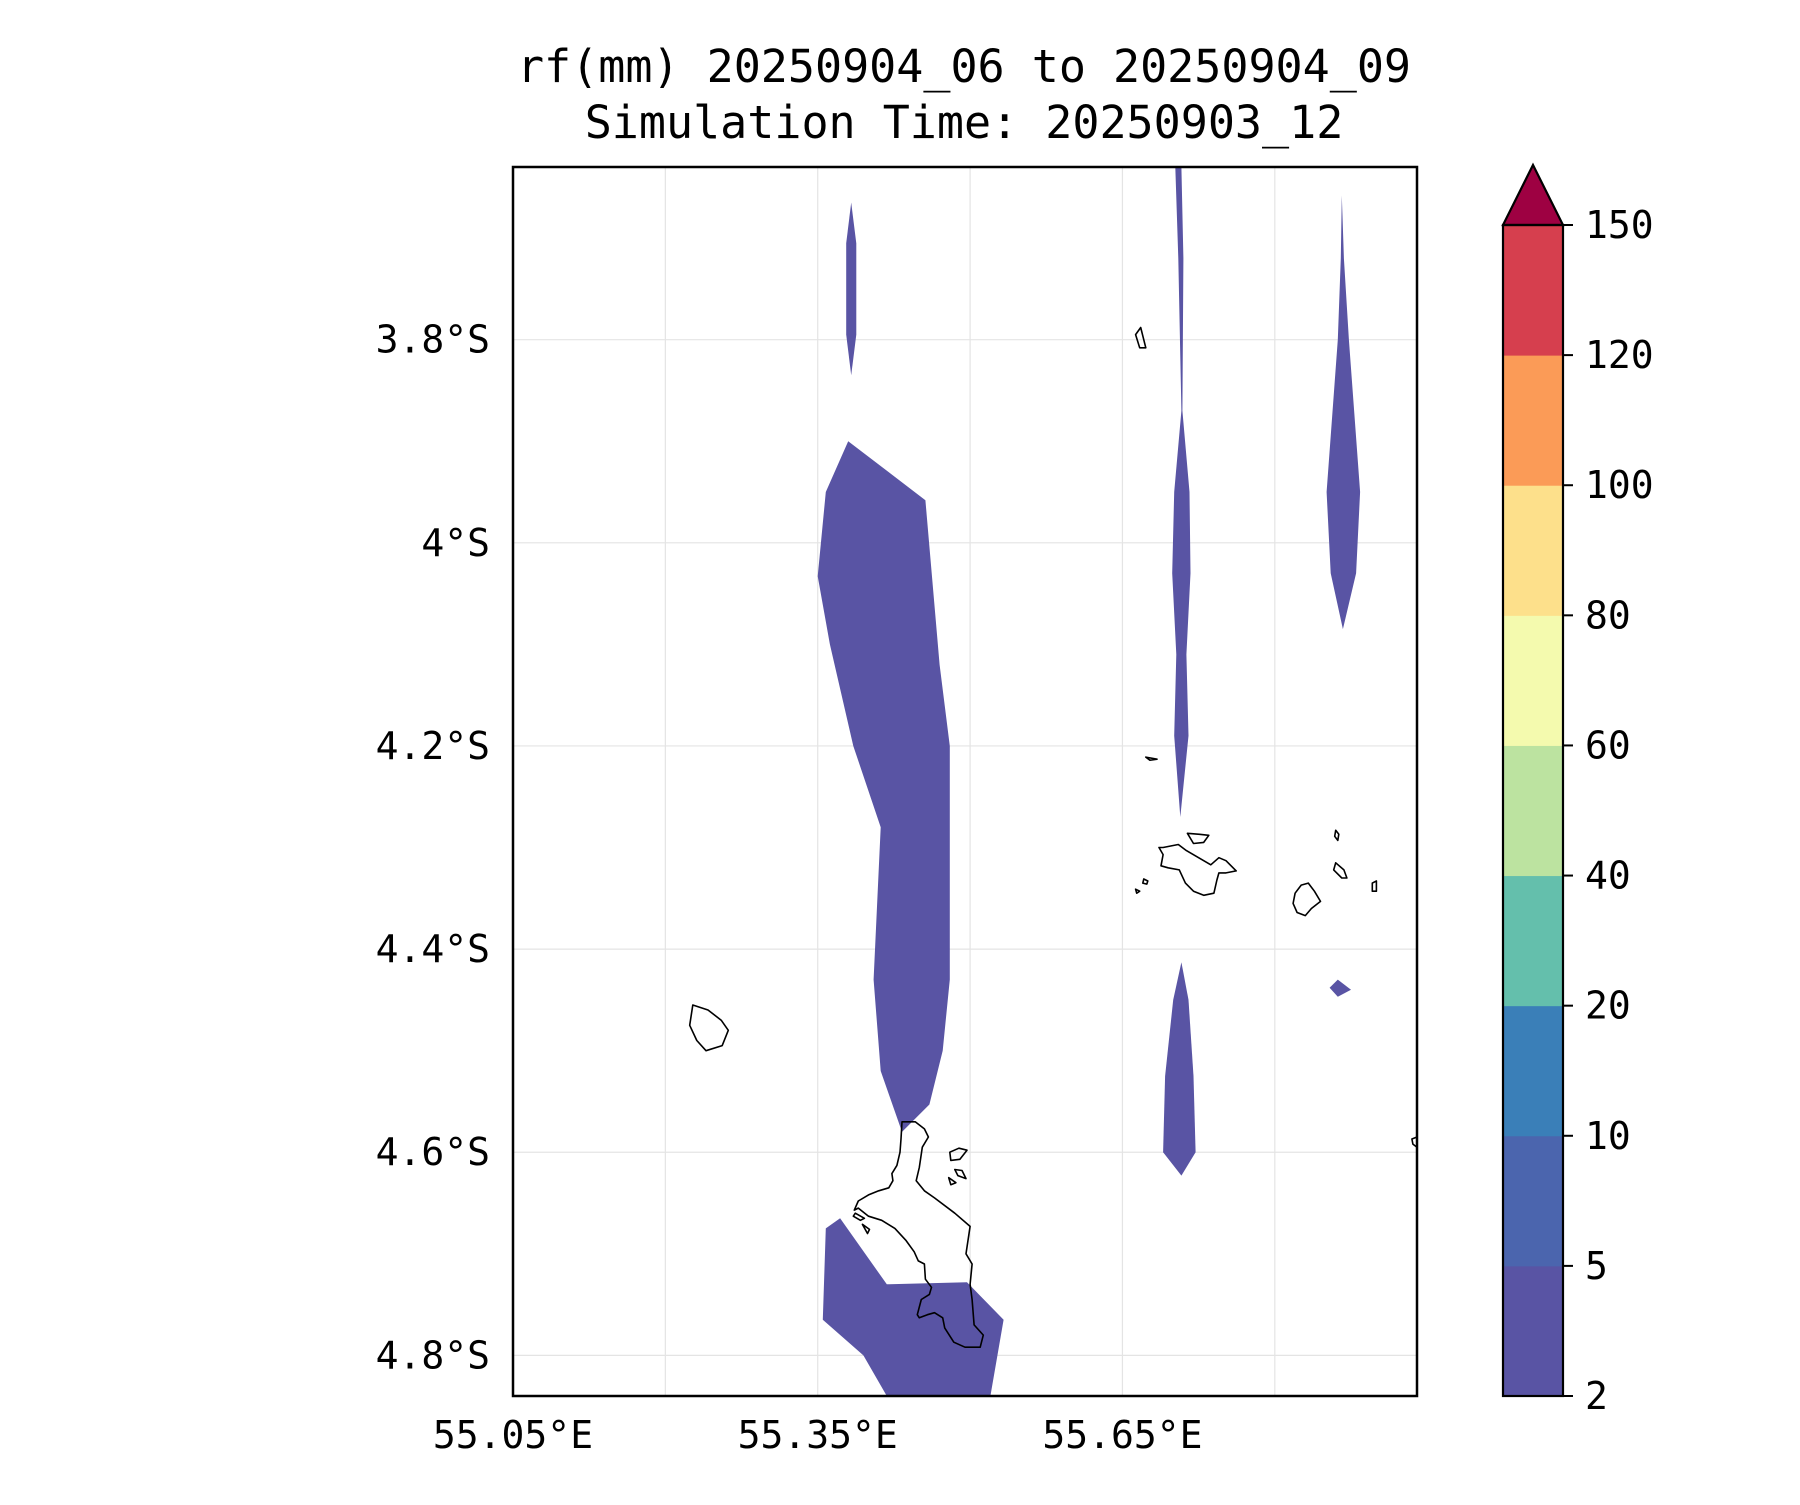  I want to click on coastline-cerf-islet, so click(960, 1174).